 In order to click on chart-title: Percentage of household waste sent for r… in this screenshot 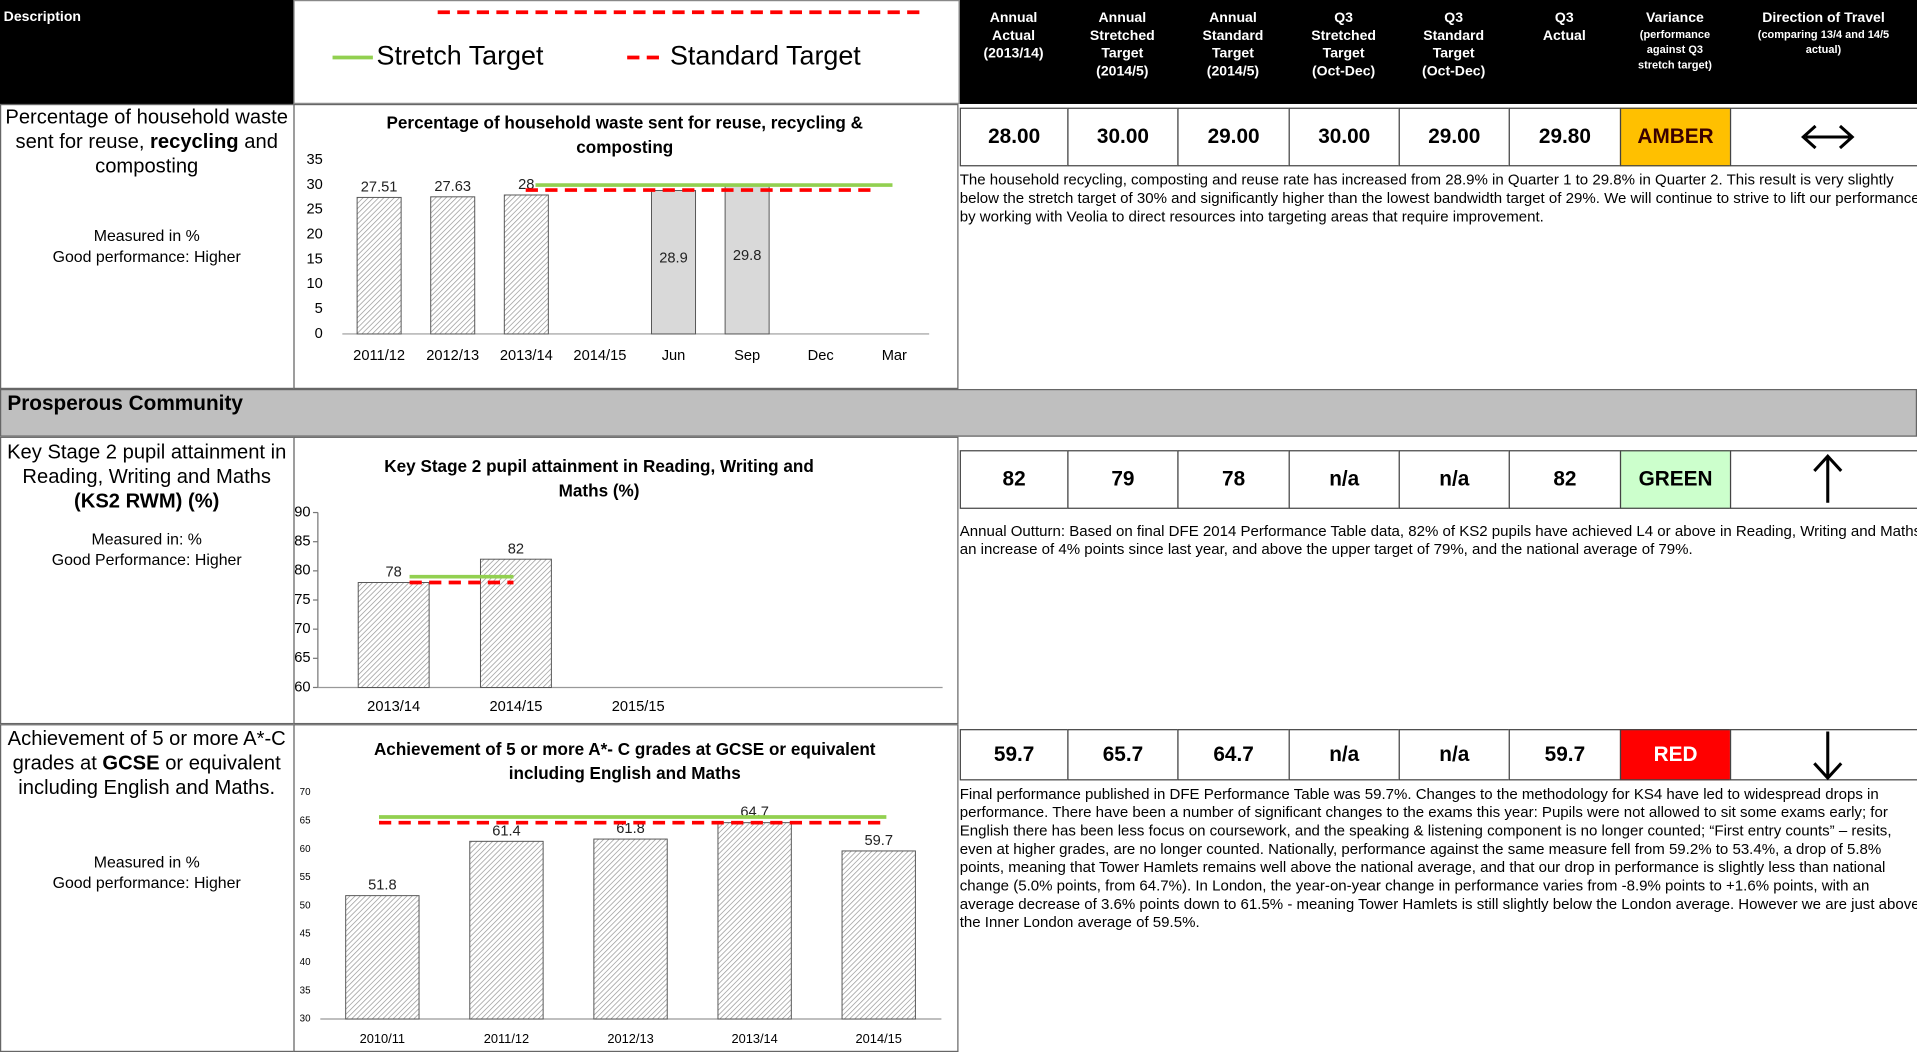, I will do `click(625, 134)`.